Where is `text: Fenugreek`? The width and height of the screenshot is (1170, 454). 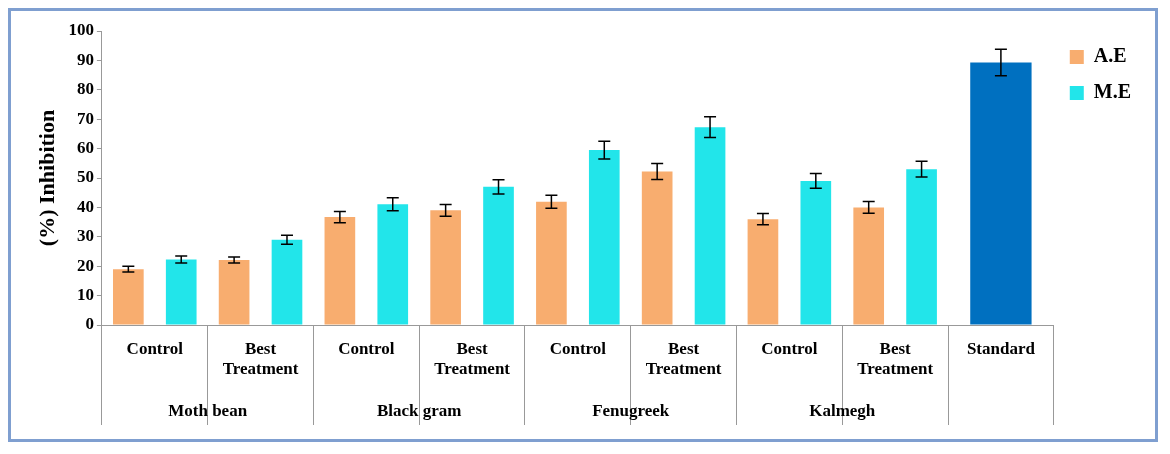 text: Fenugreek is located at coordinates (631, 411).